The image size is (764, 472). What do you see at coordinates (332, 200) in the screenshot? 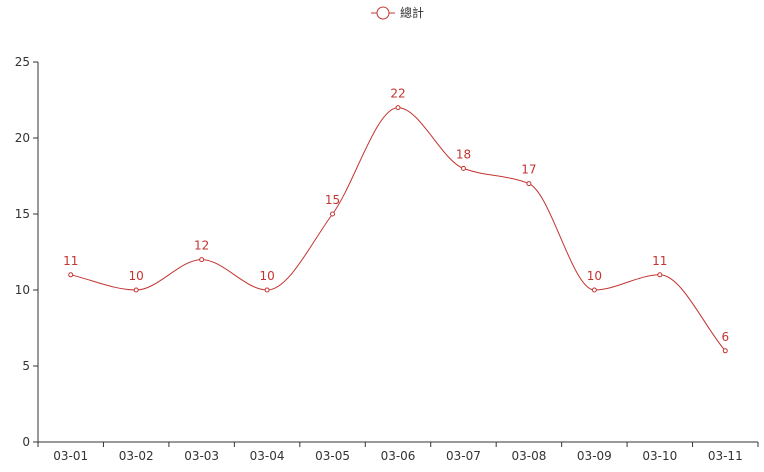
I see `data-label: 15` at bounding box center [332, 200].